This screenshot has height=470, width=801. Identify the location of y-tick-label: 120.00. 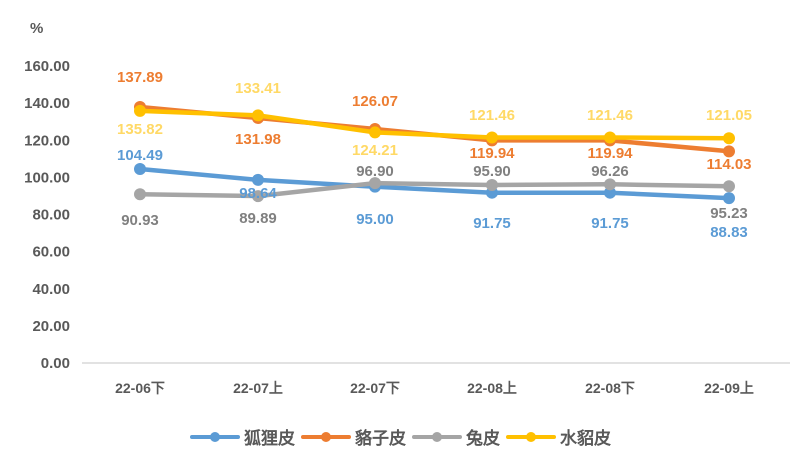
(47, 140).